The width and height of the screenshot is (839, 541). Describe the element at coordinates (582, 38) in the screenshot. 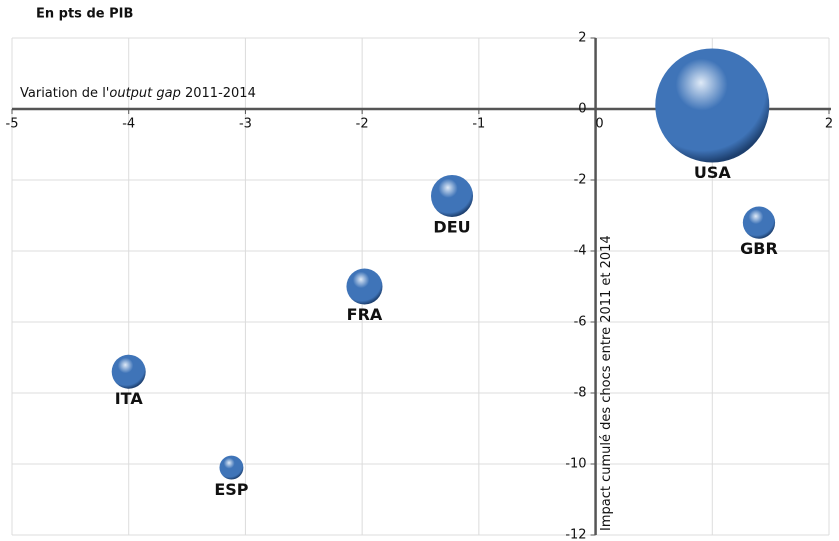

I see `y-tick-label: 2` at that location.